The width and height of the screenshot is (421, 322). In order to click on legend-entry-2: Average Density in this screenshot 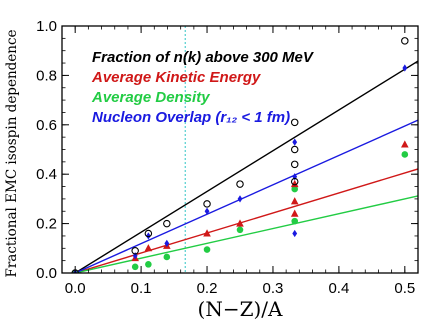, I will do `click(150, 97)`.